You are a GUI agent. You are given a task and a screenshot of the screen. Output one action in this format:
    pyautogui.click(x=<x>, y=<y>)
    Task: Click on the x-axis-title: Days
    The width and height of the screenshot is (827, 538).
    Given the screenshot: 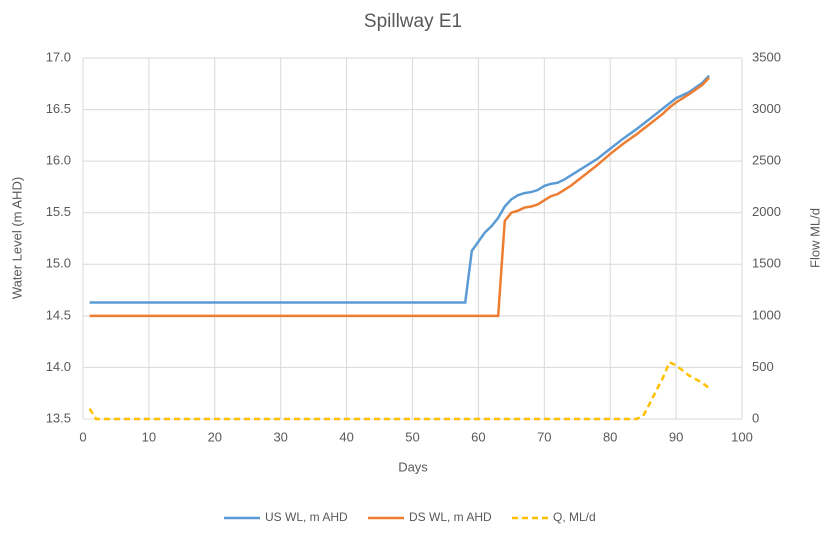 What is the action you would take?
    pyautogui.click(x=413, y=466)
    